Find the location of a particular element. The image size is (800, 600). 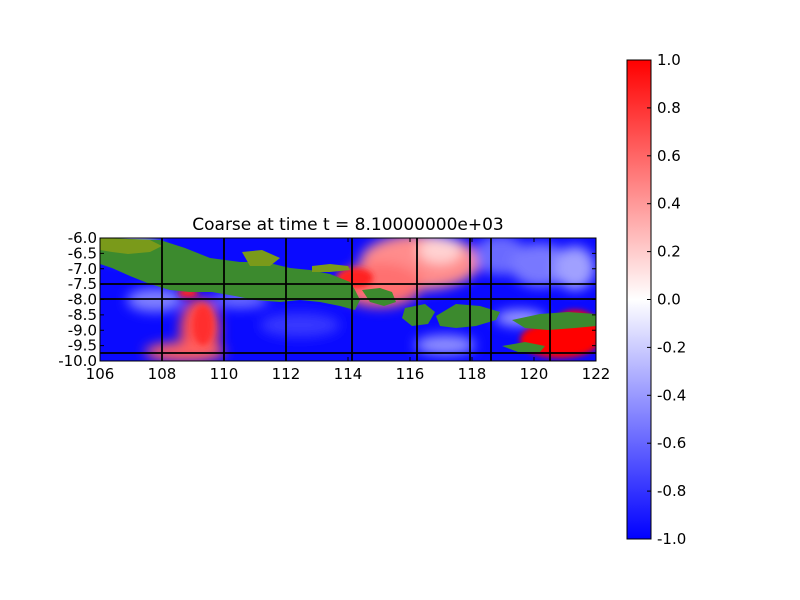

land-mass is located at coordinates (348, 295).